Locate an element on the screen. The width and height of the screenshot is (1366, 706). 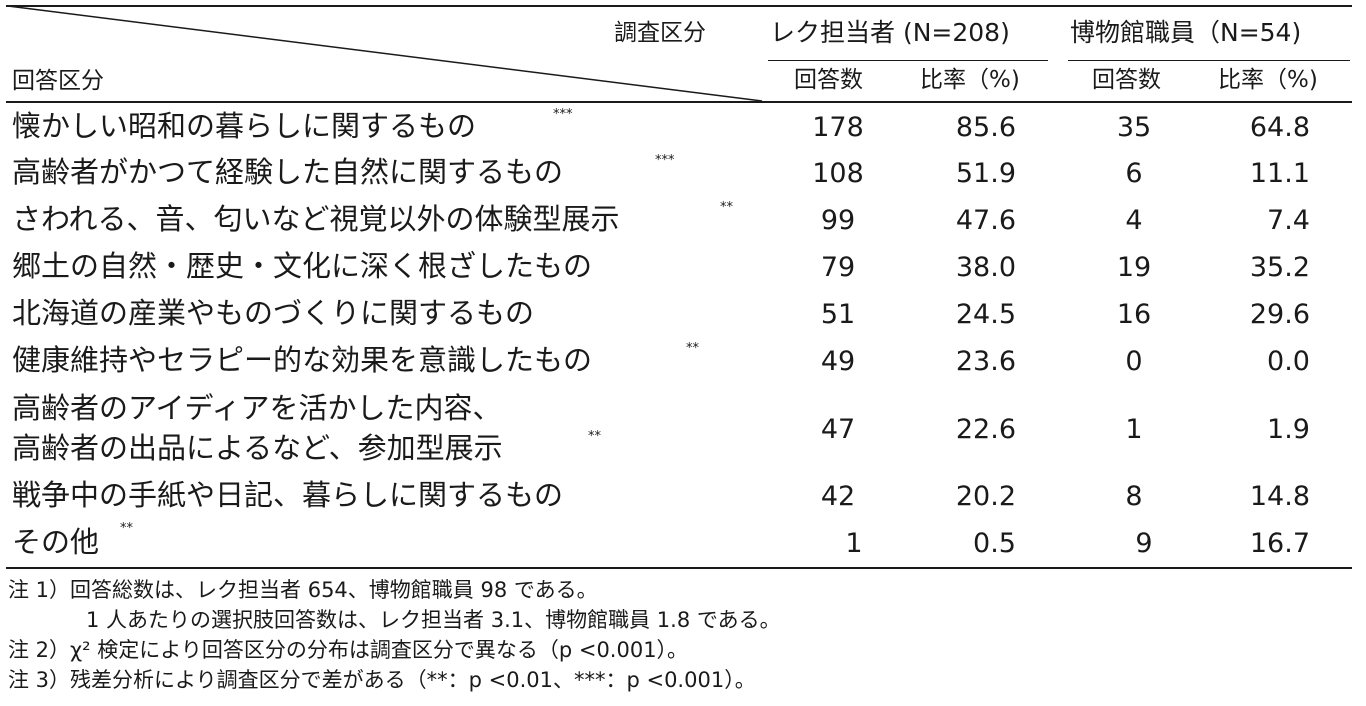
group2-count-cell: 4 is located at coordinates (1134, 220).